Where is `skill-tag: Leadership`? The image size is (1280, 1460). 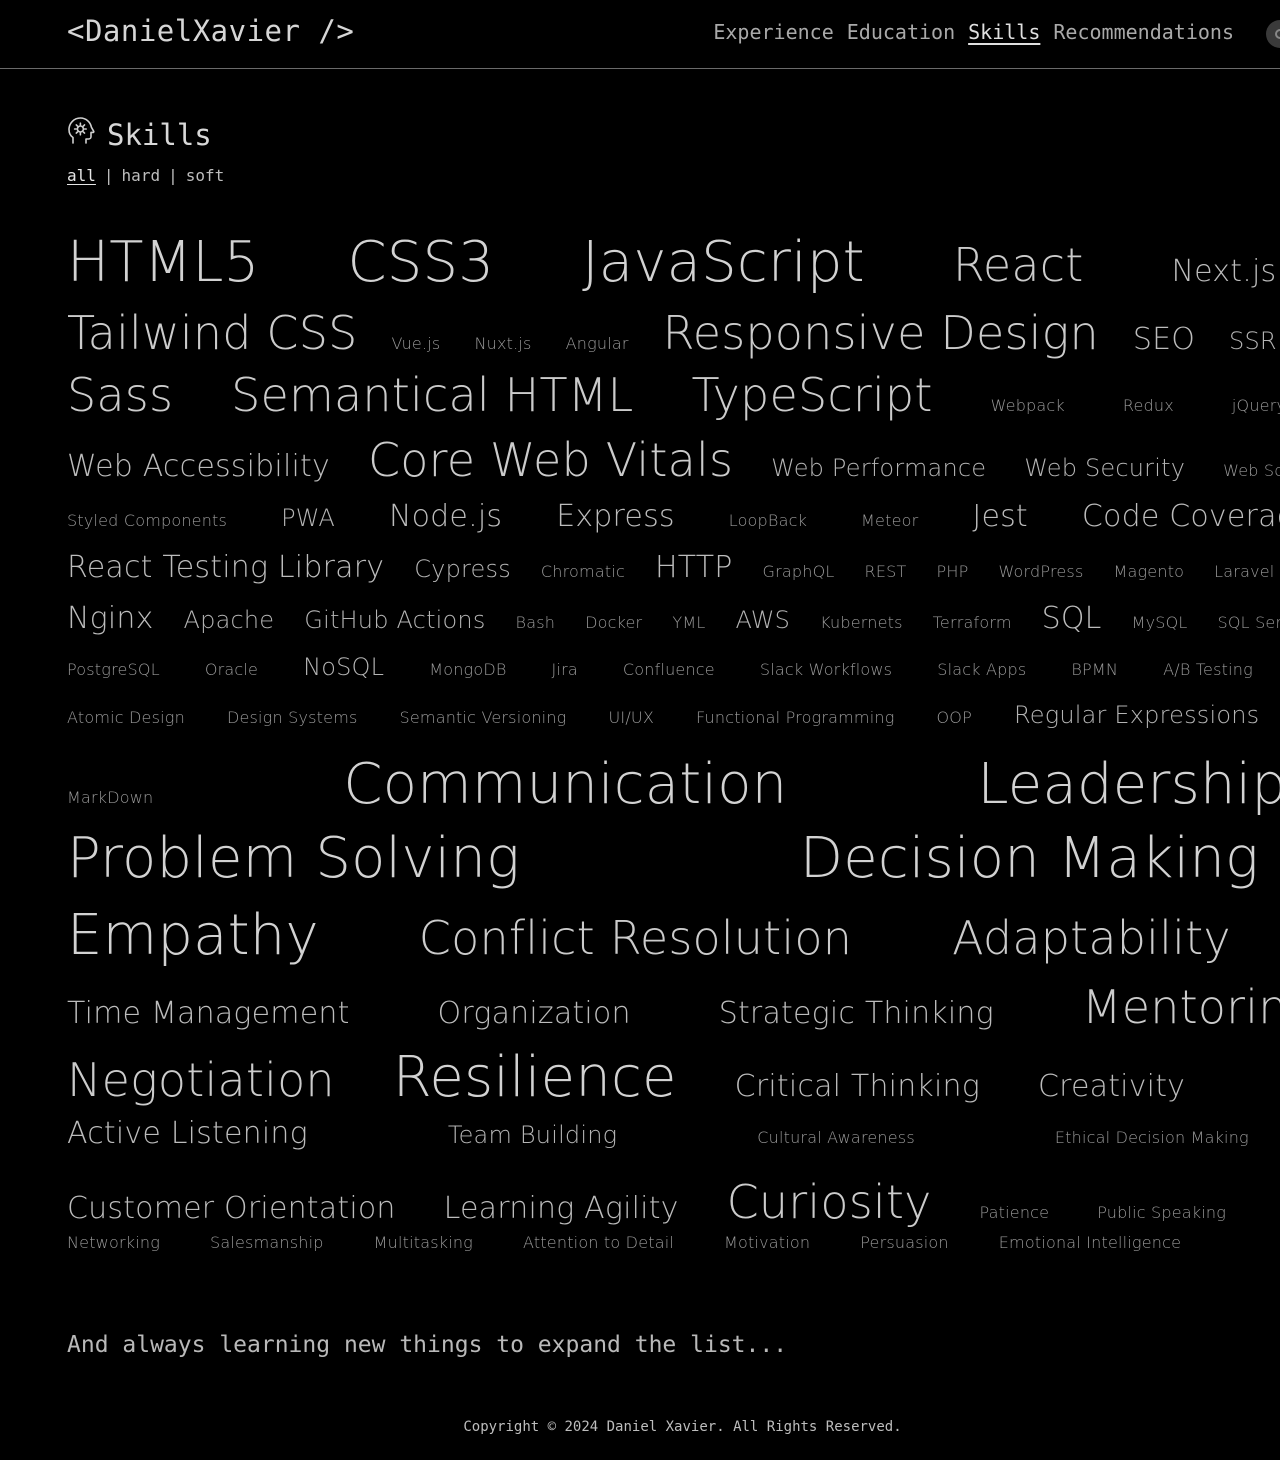
skill-tag: Leadership is located at coordinates (1128, 784).